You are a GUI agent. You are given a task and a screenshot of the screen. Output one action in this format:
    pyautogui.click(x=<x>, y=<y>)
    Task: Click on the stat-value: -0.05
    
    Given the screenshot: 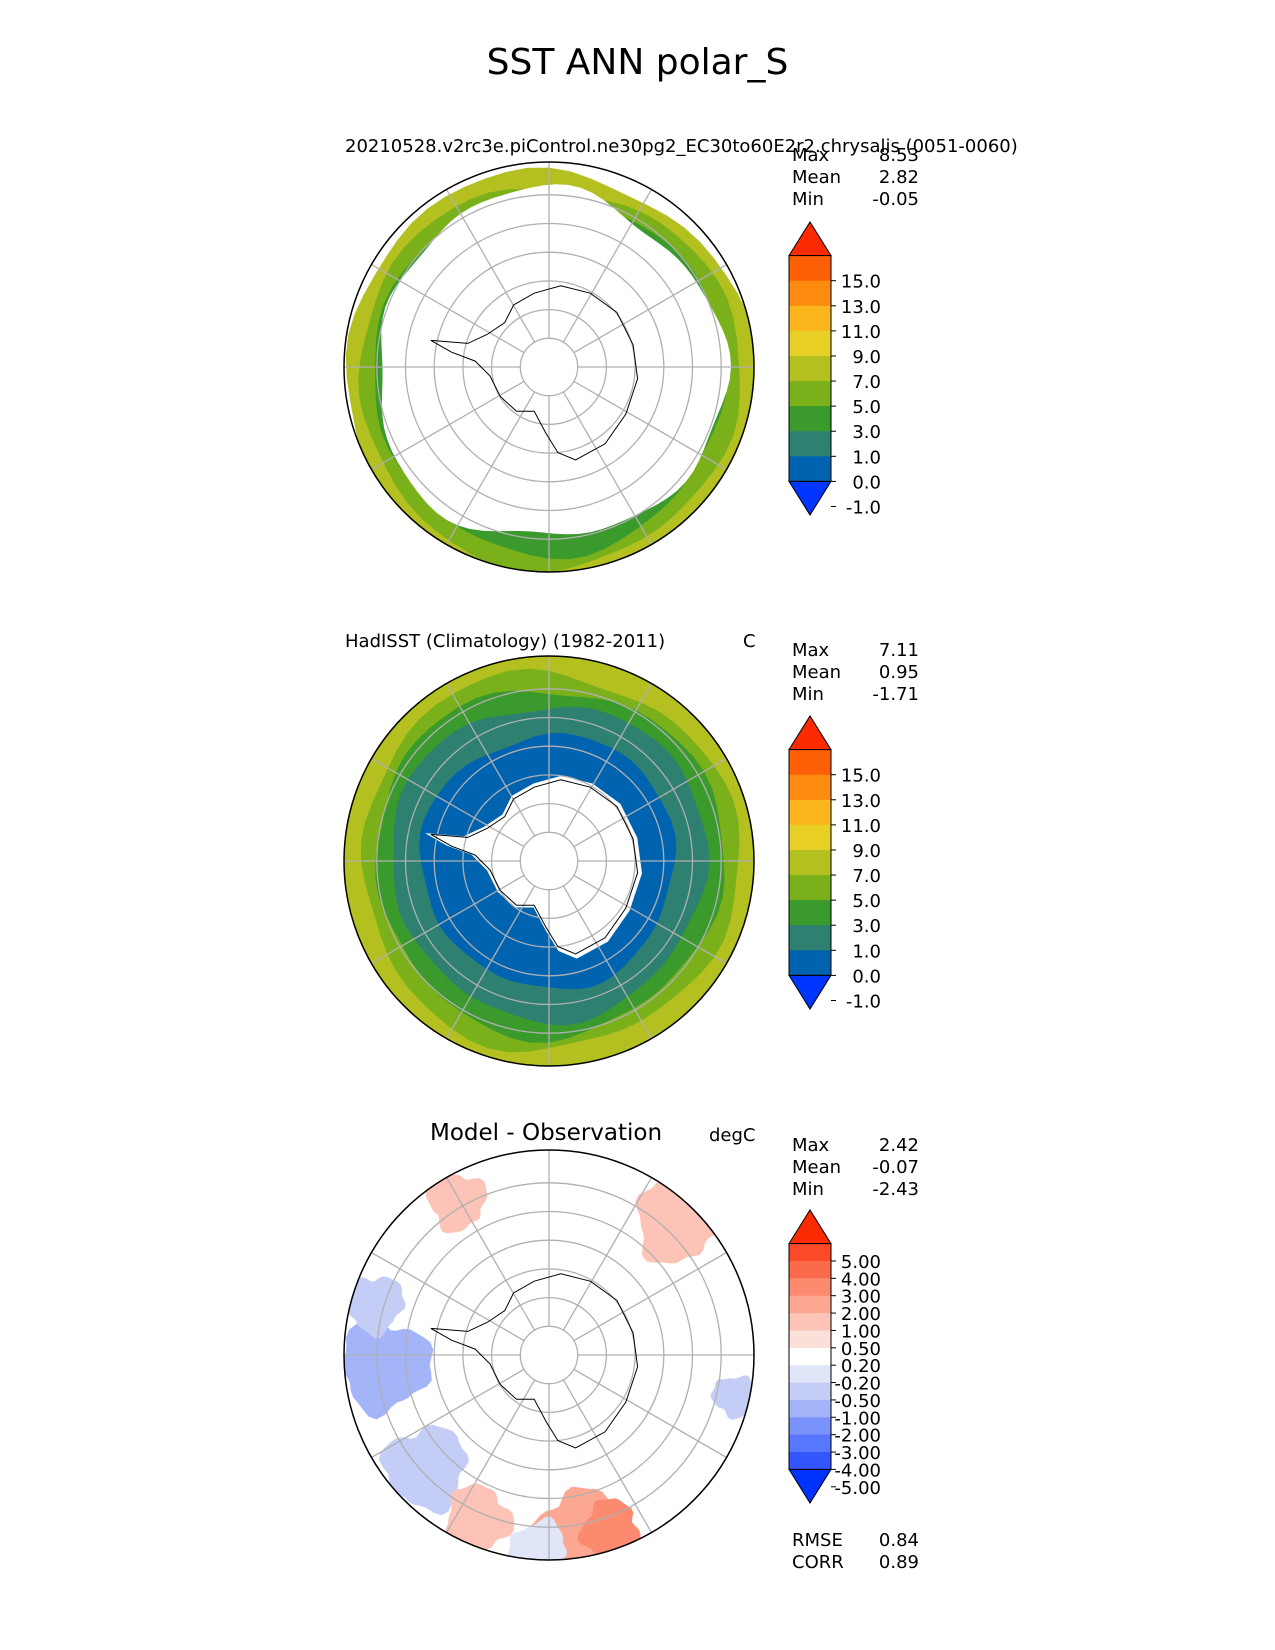 What is the action you would take?
    pyautogui.click(x=895, y=199)
    